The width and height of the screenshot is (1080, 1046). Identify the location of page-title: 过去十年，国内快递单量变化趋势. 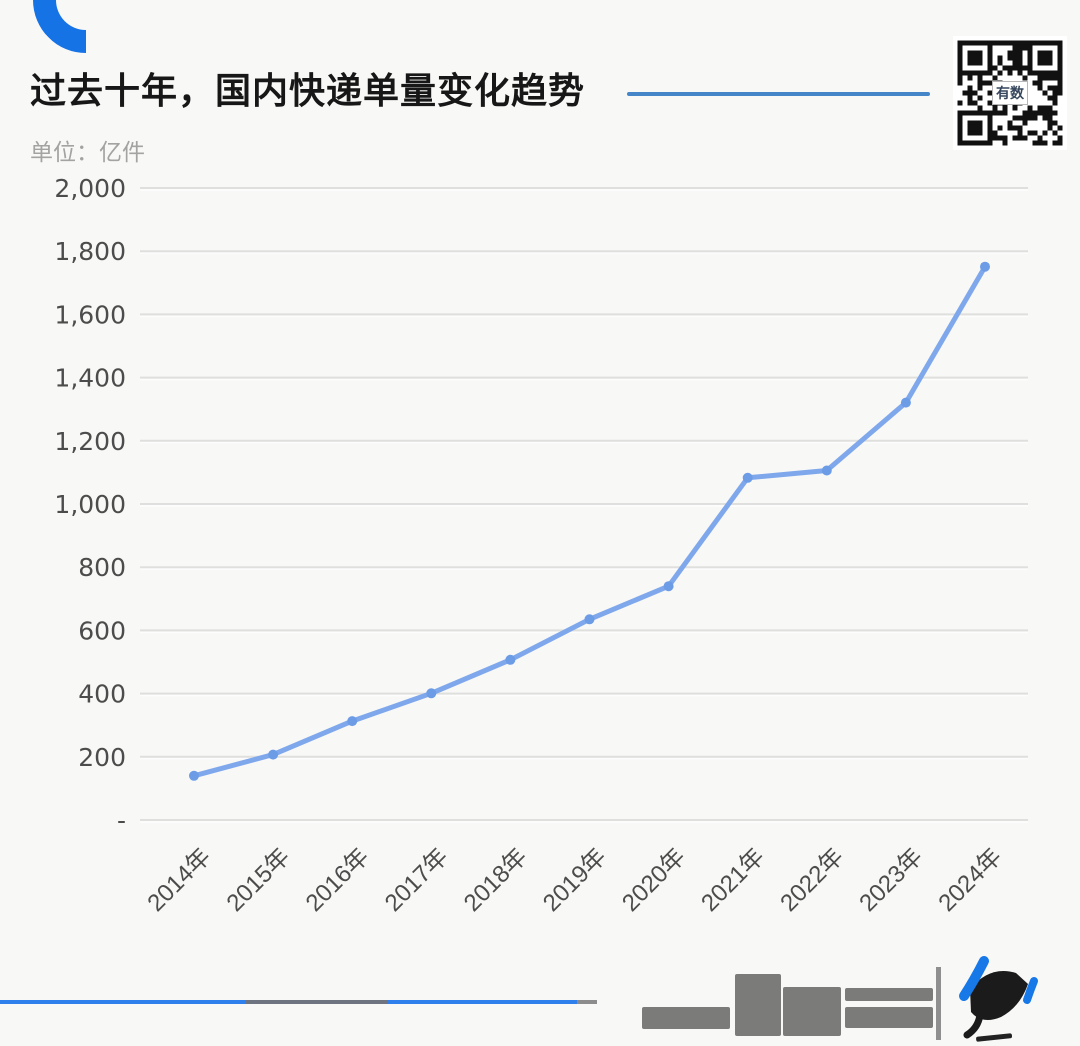
(308, 90).